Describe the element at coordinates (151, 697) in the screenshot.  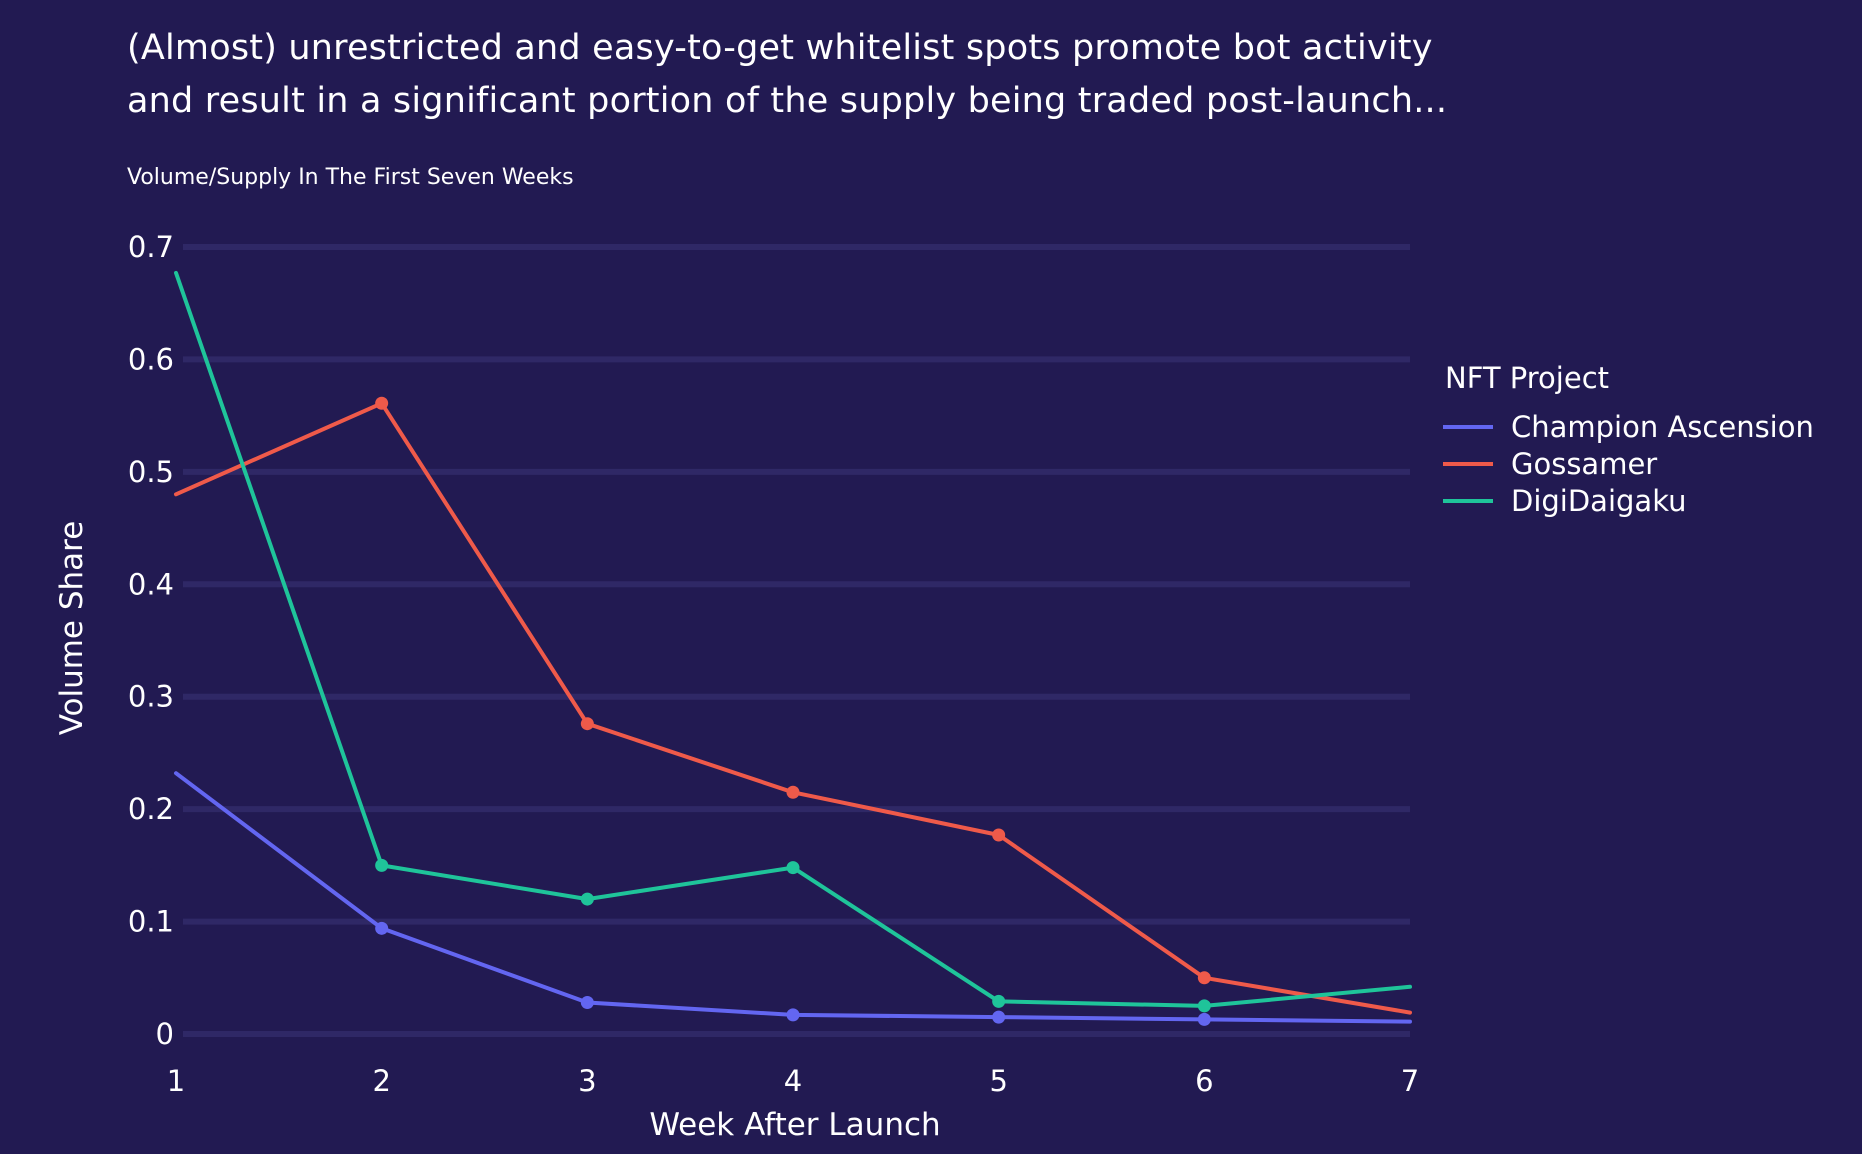
I see `y-tick-label: 0.3` at that location.